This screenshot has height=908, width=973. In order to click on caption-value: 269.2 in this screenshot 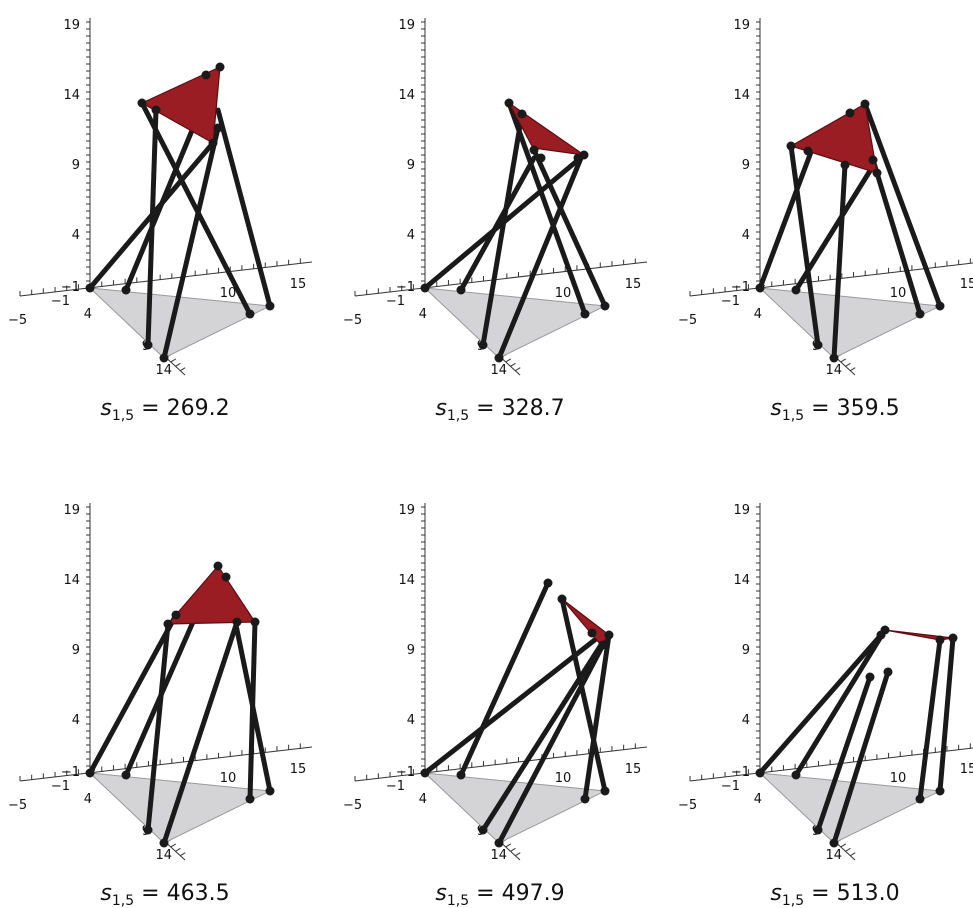, I will do `click(198, 408)`.